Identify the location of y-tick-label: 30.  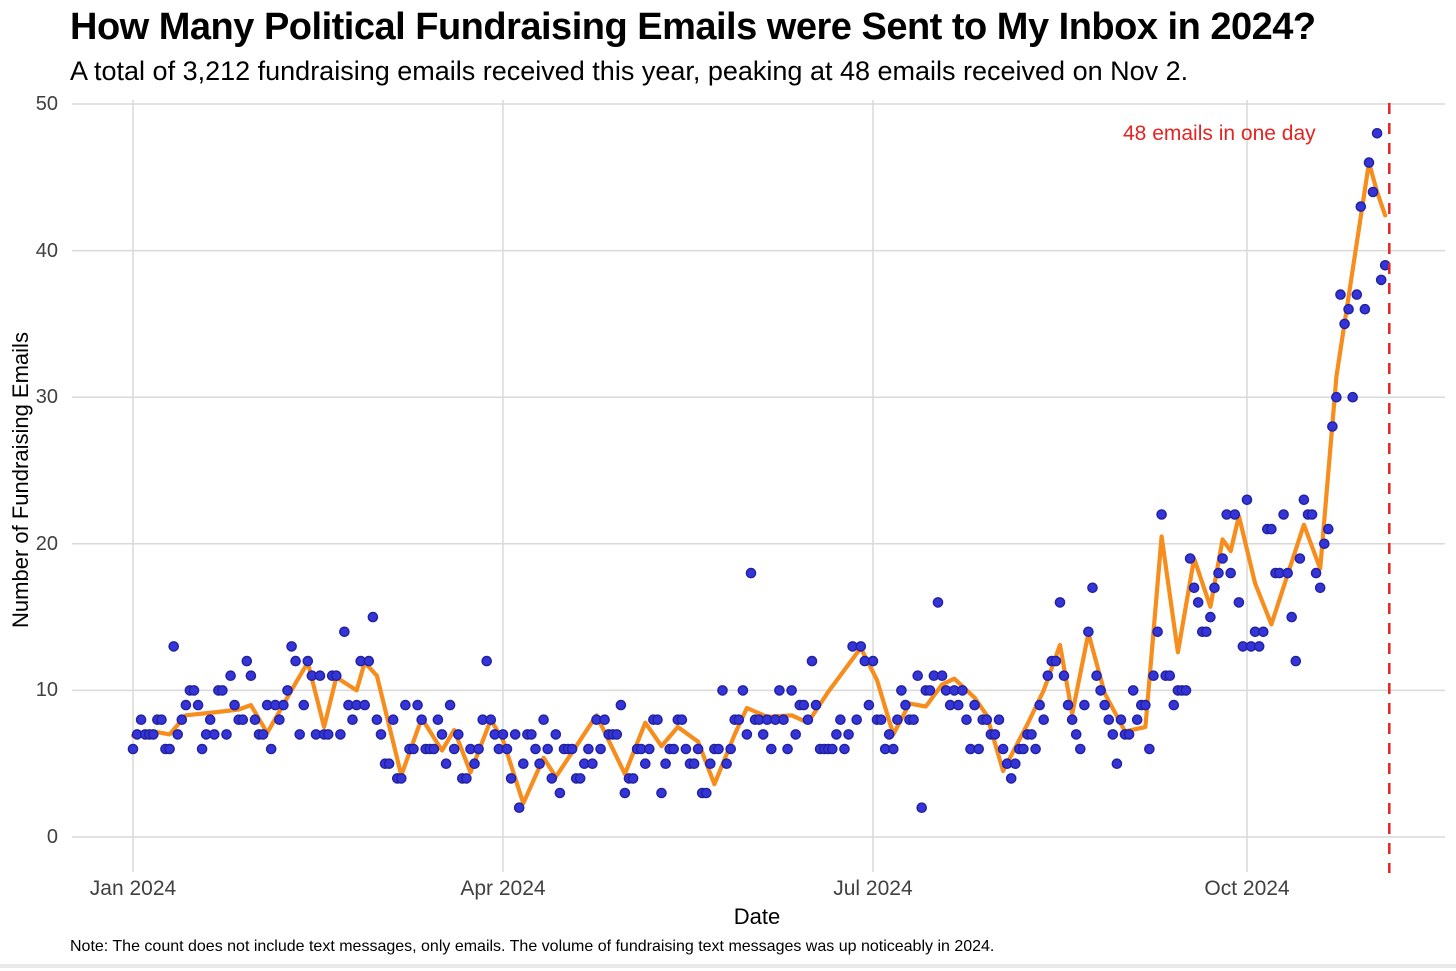
(46, 397).